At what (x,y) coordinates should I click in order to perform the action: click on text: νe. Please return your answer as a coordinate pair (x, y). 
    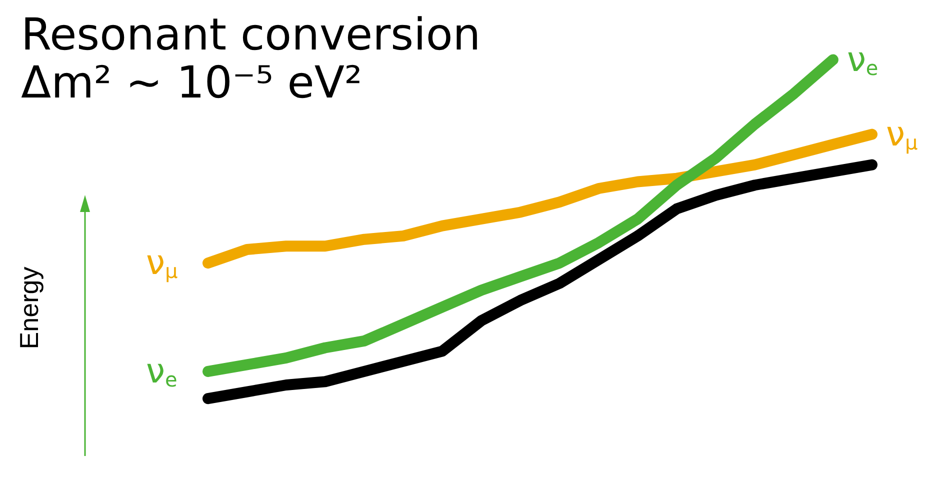
    Looking at the image, I should click on (162, 371).